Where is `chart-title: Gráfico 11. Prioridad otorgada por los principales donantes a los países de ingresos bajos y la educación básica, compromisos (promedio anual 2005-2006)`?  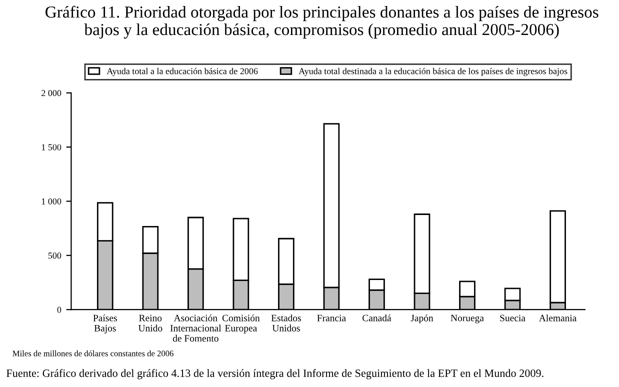 chart-title: Gráfico 11. Prioridad otorgada por los principales donantes a los países de ingresos bajos y la educación básica, compromisos (promedio anual 2005-2006) is located at coordinates (322, 22).